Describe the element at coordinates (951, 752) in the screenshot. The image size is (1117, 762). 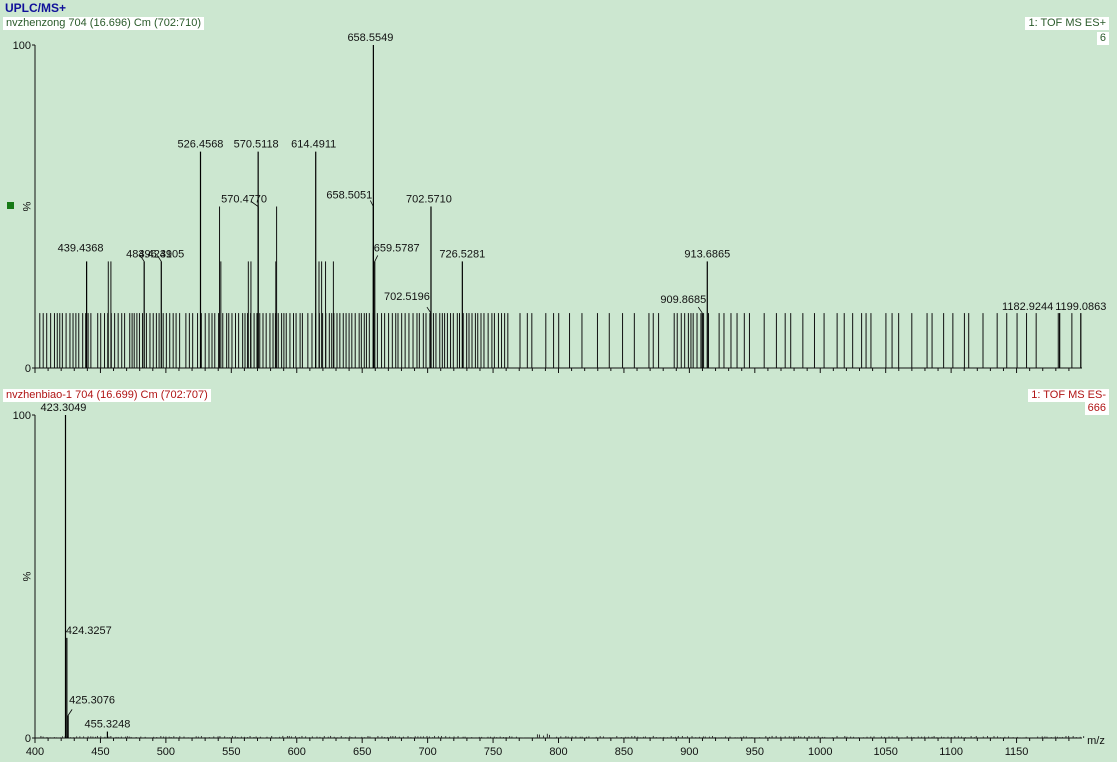
I see `x-tick-label: 1100` at that location.